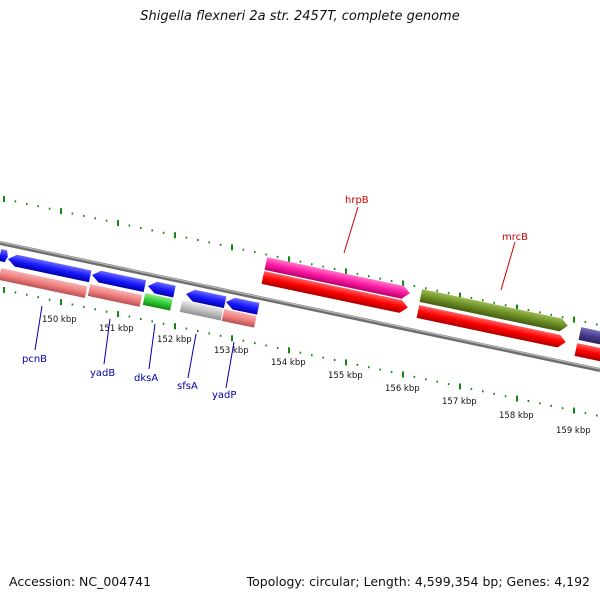  I want to click on scale-label: 150 kbp, so click(59, 320).